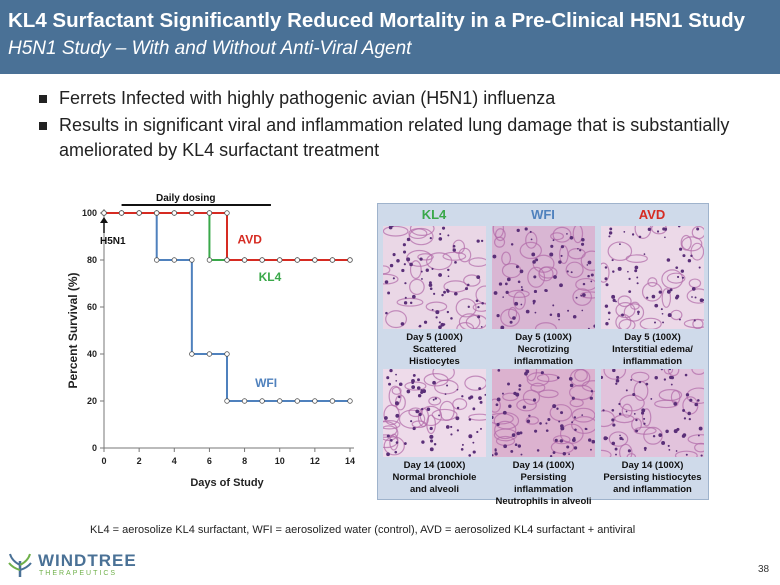 This screenshot has width=780, height=585. Describe the element at coordinates (73, 330) in the screenshot. I see `y-axis-title: Percent Survival (%)` at that location.